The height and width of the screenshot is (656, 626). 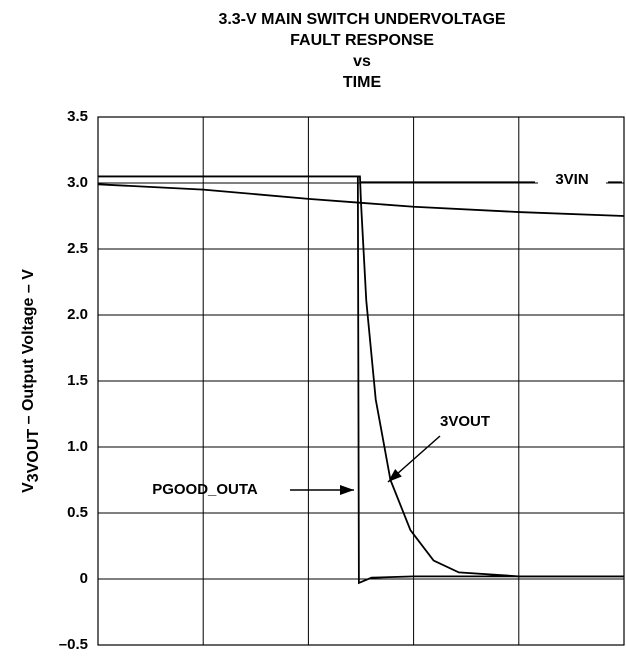 What do you see at coordinates (33, 456) in the screenshot?
I see `y-label-sub: 3VOUT` at bounding box center [33, 456].